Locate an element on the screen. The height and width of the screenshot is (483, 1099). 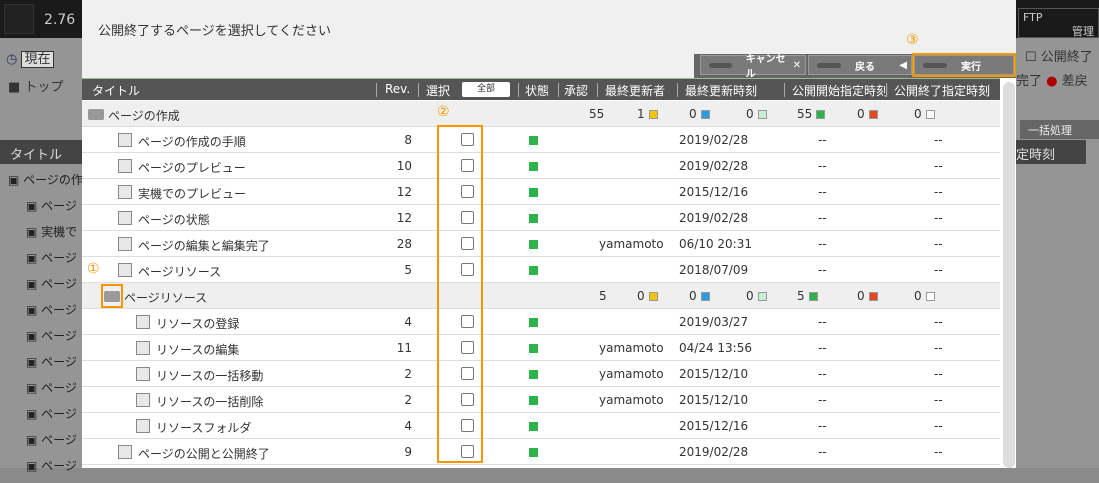
breadcrumb: ■ トップ is located at coordinates (35, 85).